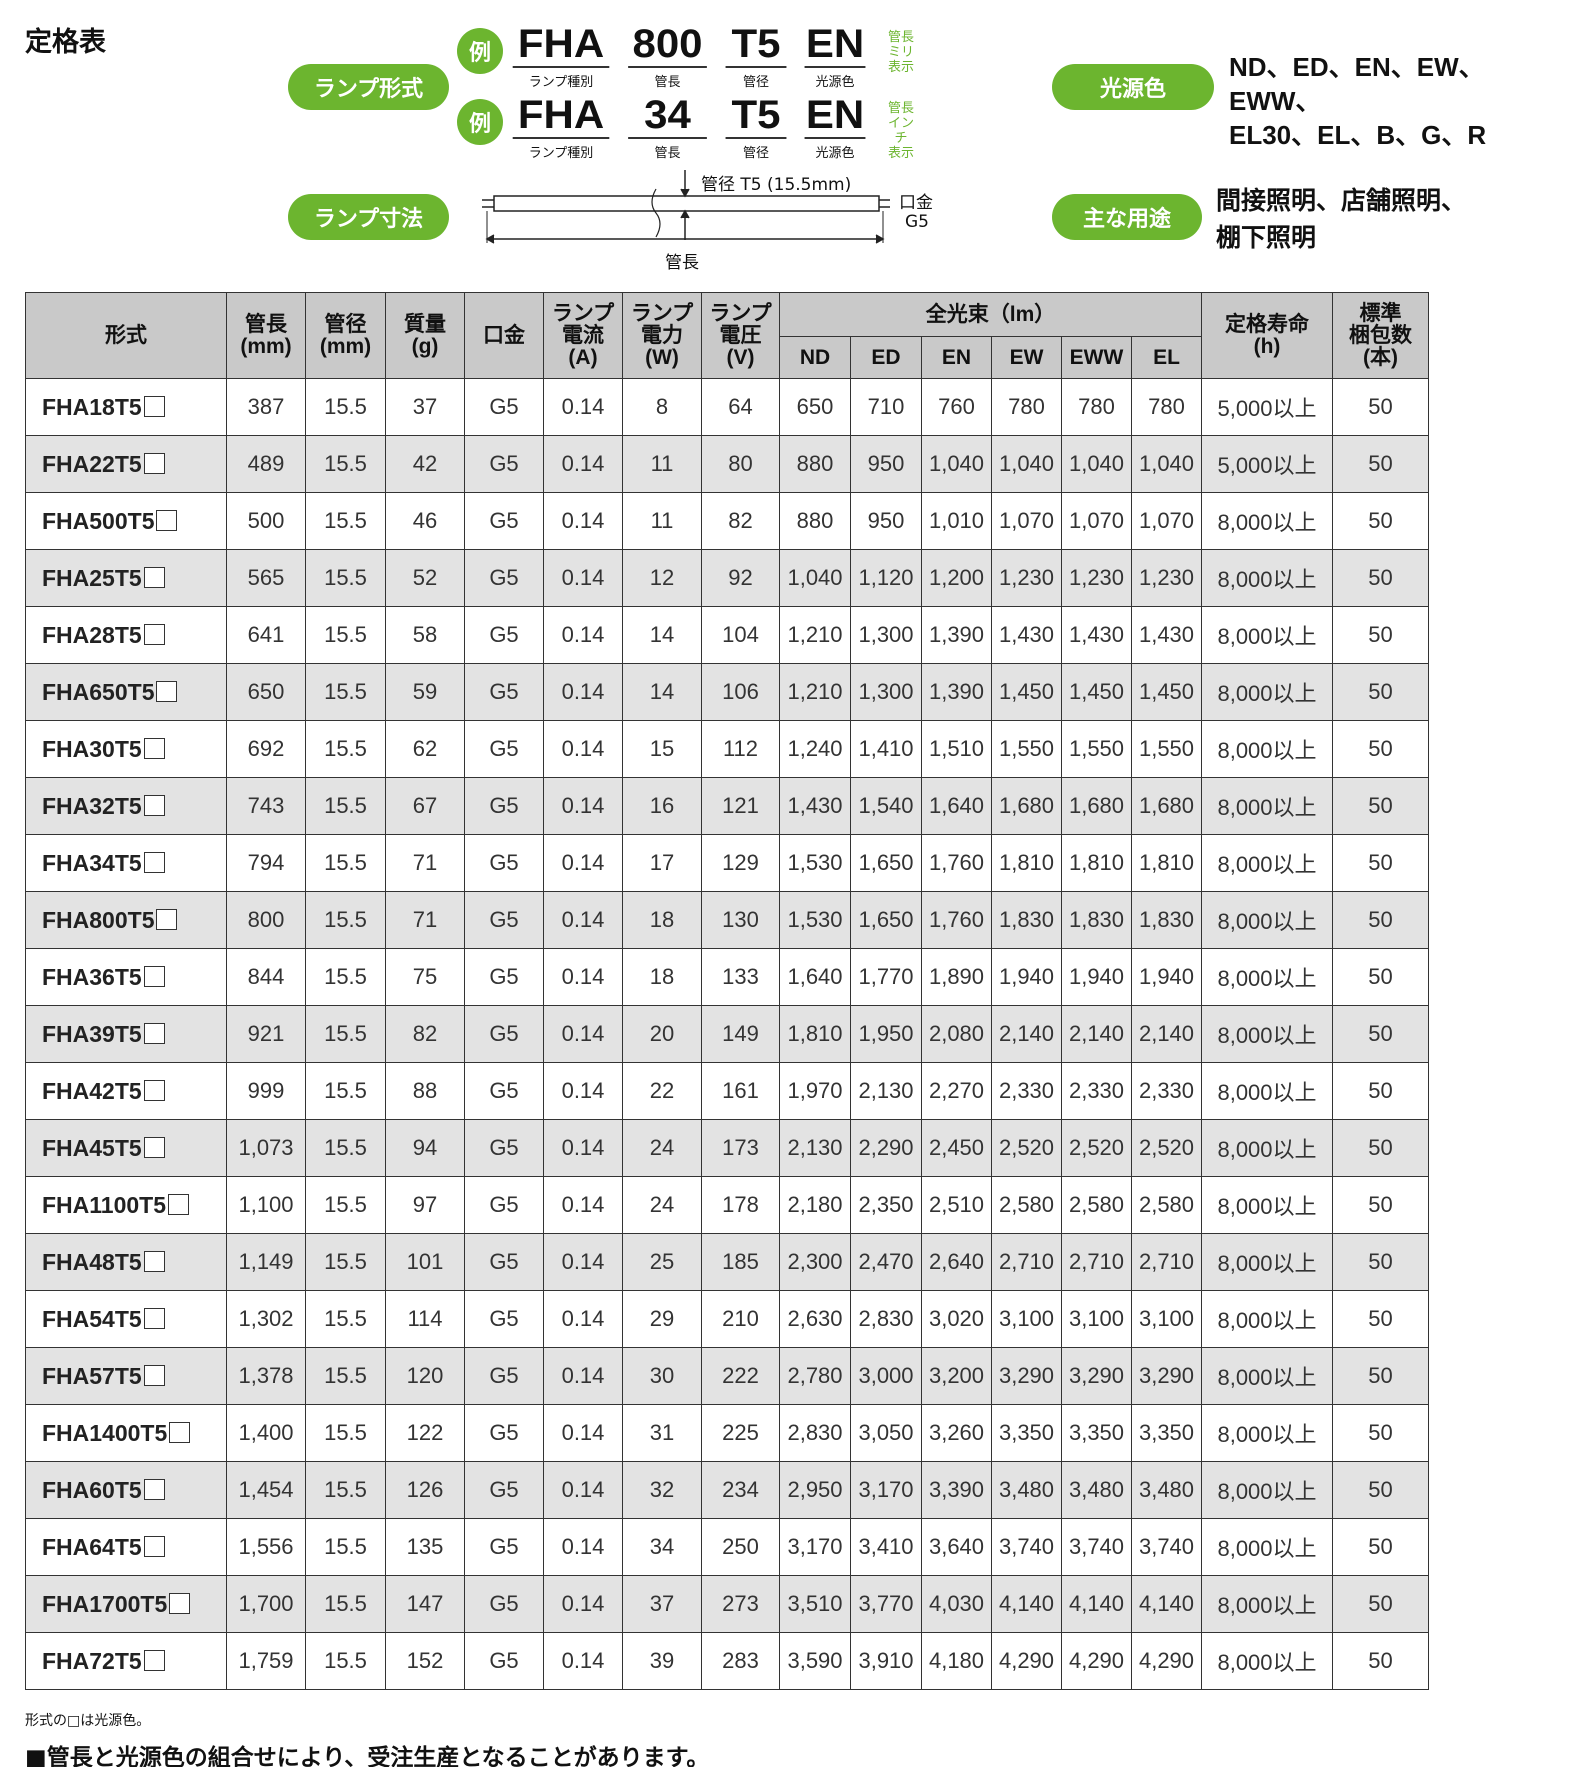 This screenshot has width=1572, height=1767. I want to click on header-flux-nd: ND, so click(815, 357).